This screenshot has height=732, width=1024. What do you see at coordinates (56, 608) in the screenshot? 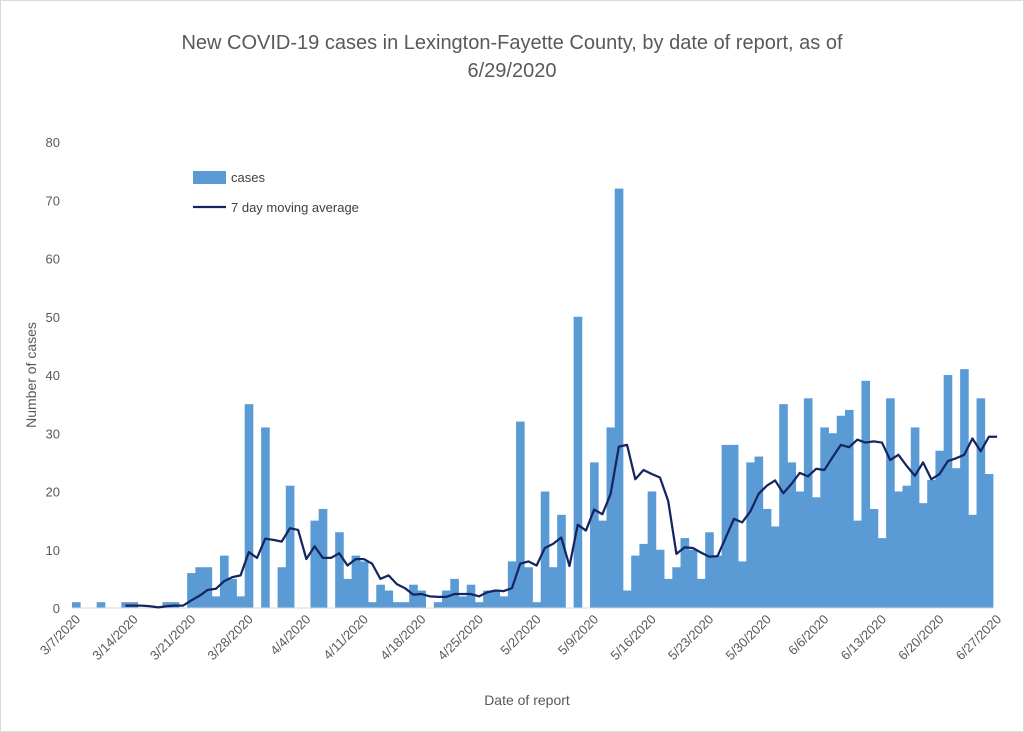
I see `y-tick-label: 0` at bounding box center [56, 608].